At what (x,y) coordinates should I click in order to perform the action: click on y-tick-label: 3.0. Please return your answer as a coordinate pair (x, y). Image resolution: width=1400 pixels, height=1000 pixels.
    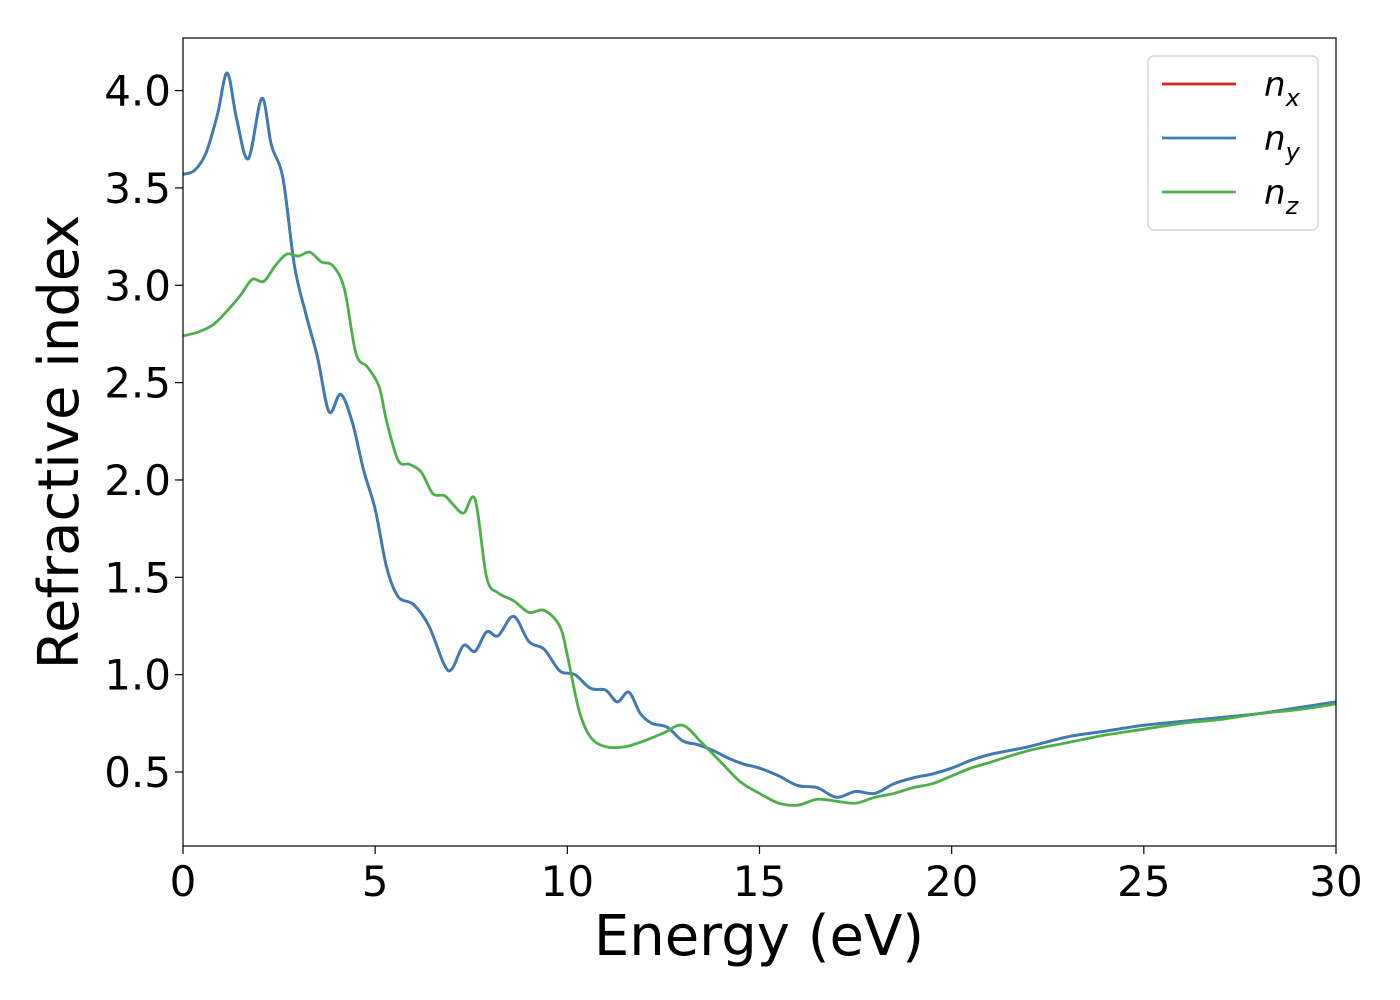
    Looking at the image, I should click on (137, 285).